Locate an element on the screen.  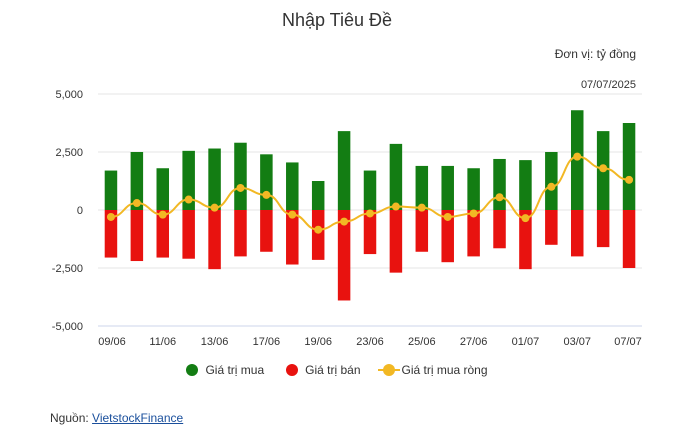
legend-item-net: Giá trị mua ròng is located at coordinates (432, 370).